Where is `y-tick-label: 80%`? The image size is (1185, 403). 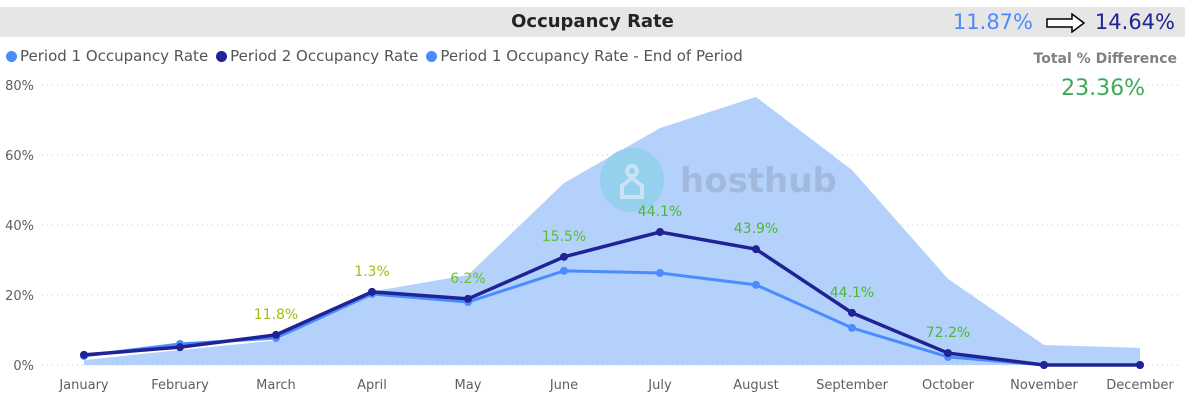
y-tick-label: 80% is located at coordinates (19, 86).